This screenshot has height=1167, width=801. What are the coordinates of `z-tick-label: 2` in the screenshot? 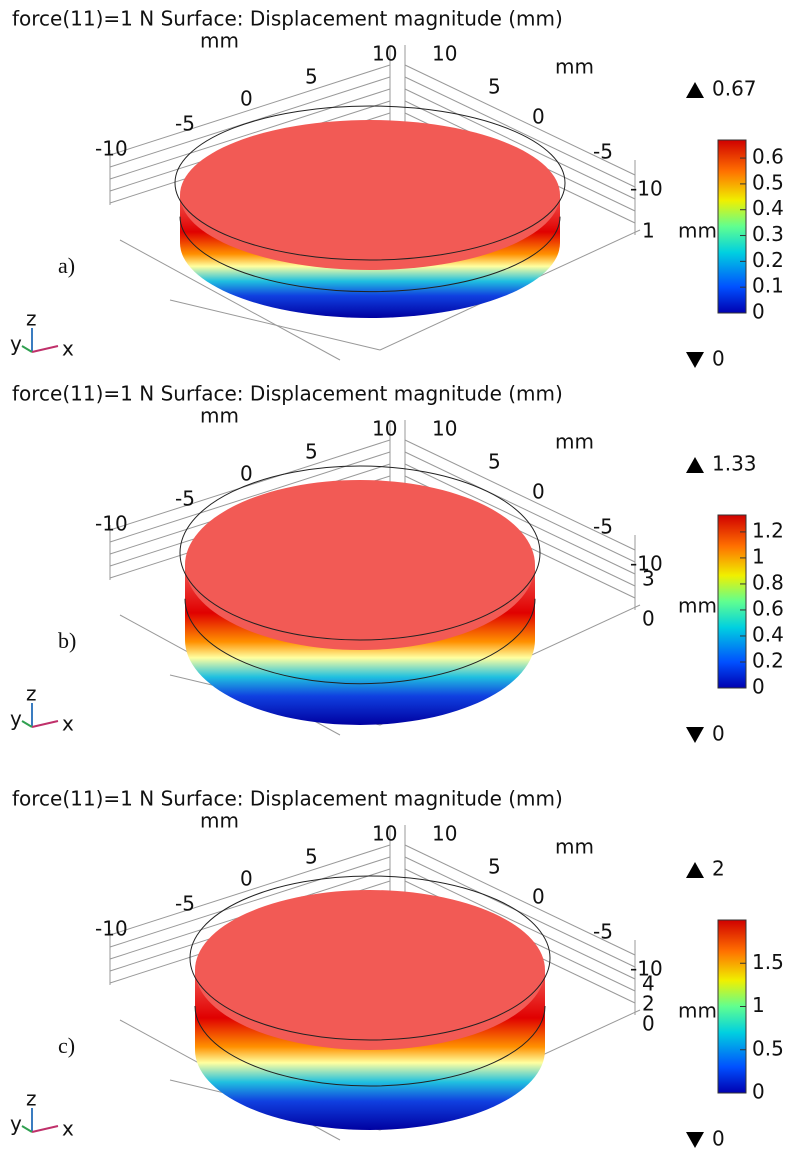 It's located at (648, 1004).